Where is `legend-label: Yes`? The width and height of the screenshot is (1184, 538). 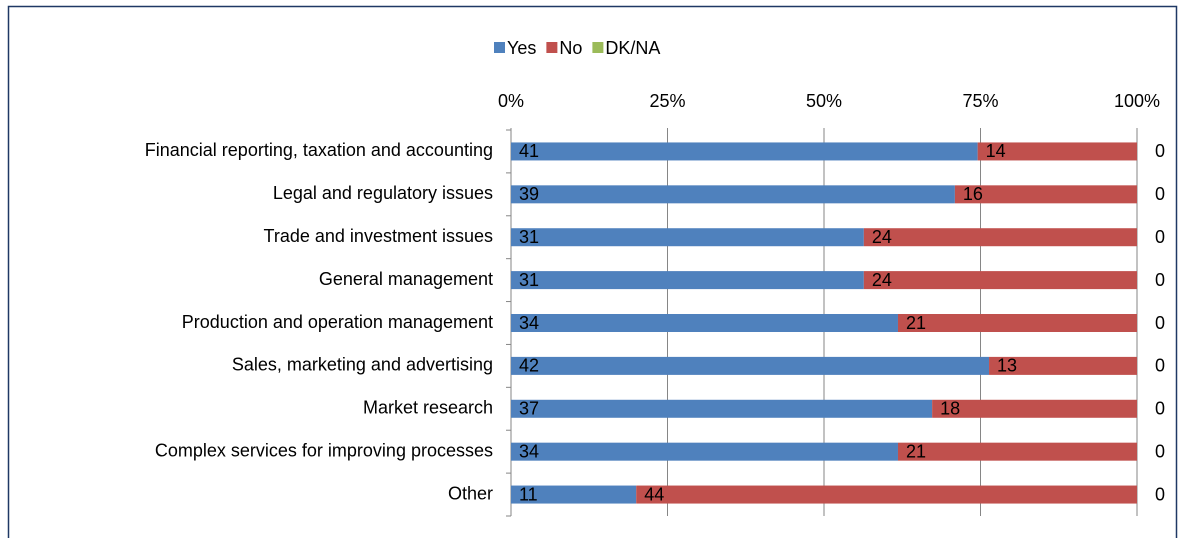
legend-label: Yes is located at coordinates (521, 48).